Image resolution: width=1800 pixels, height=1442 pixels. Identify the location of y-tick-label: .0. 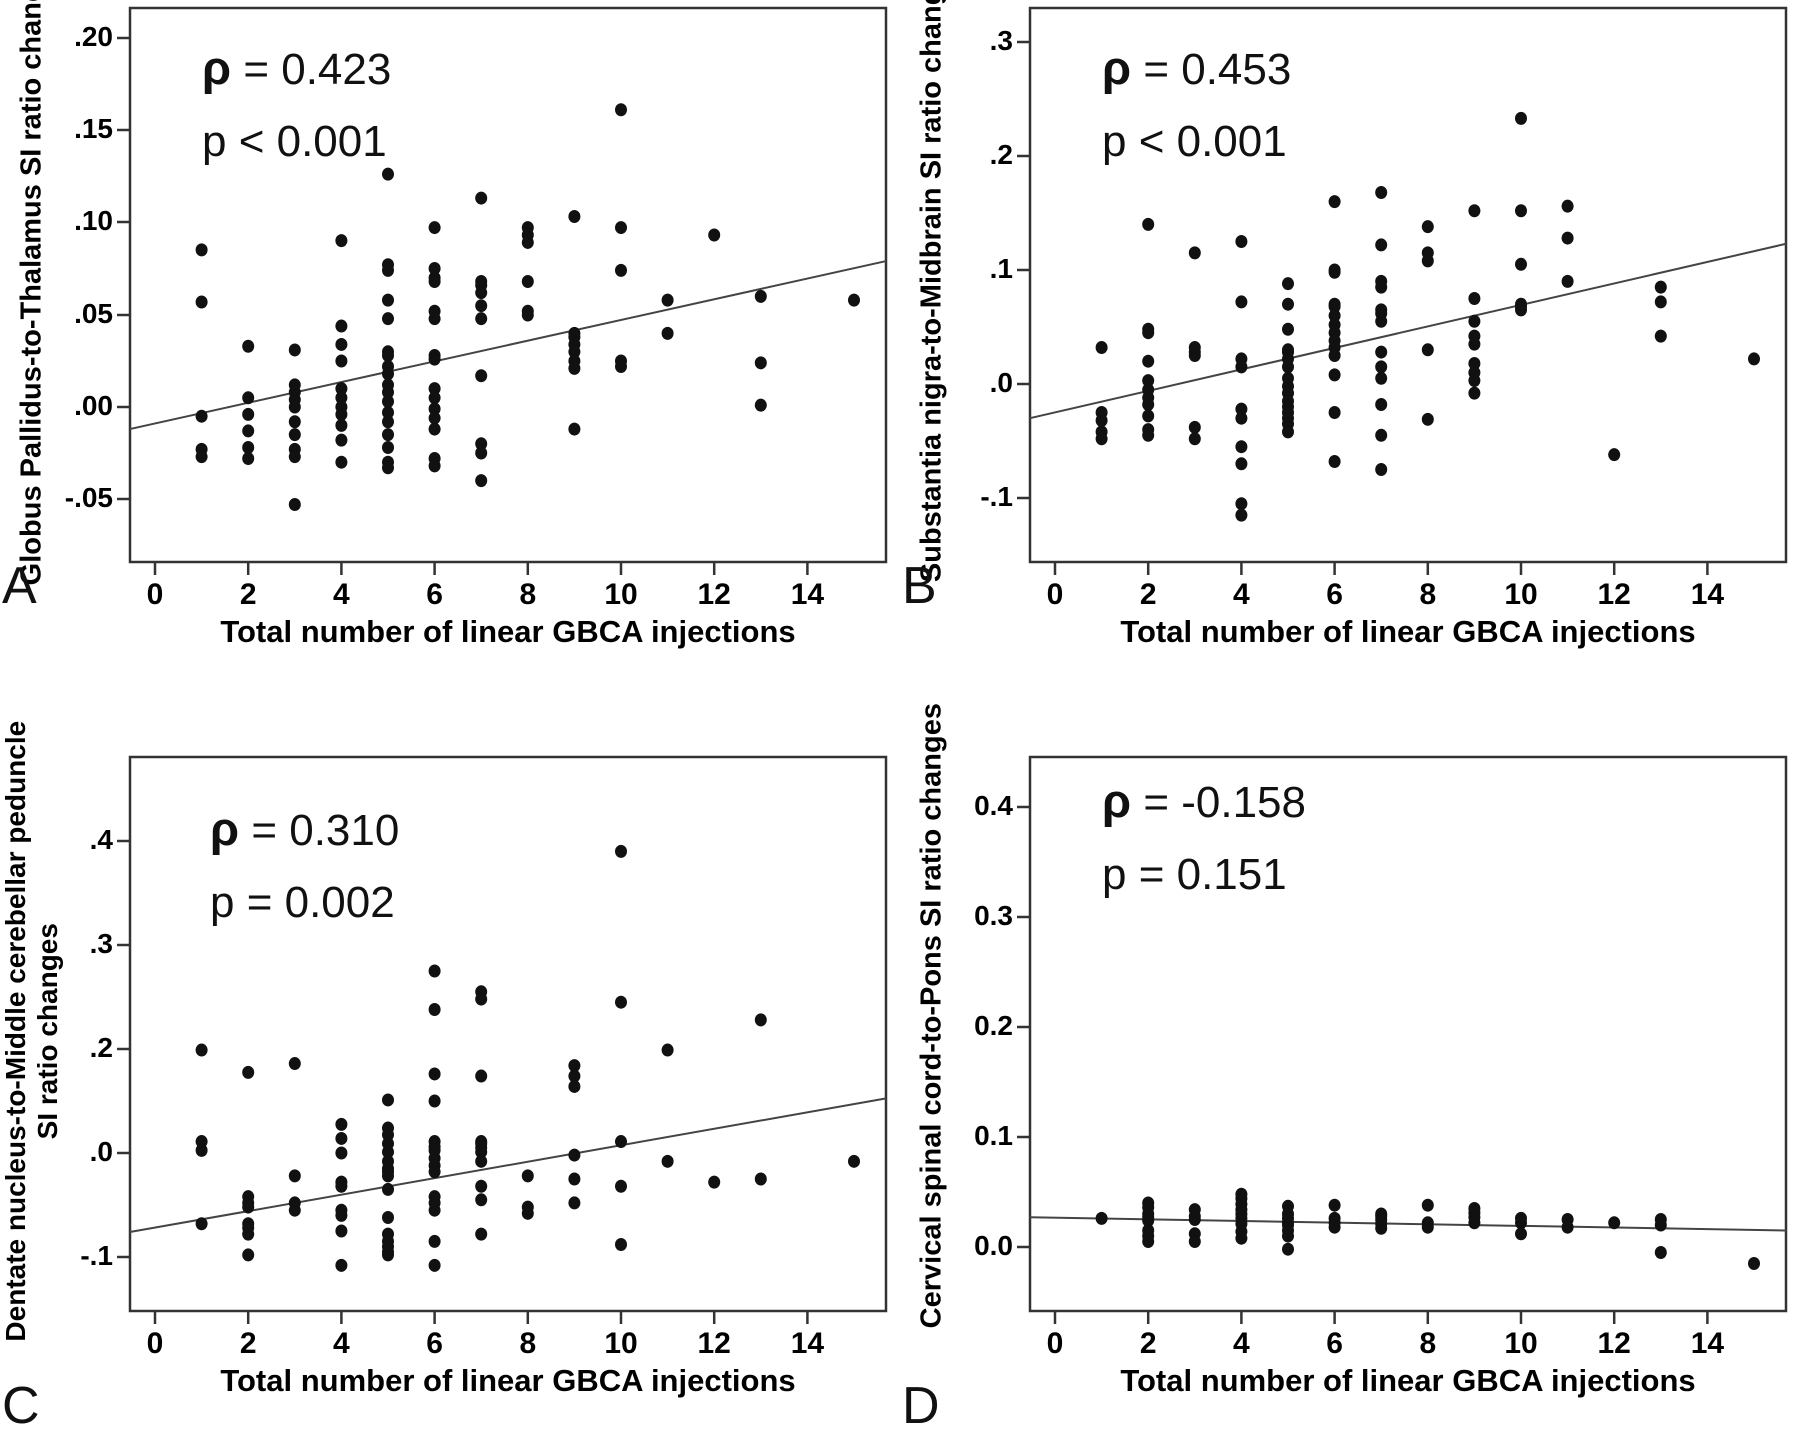
(101, 1151).